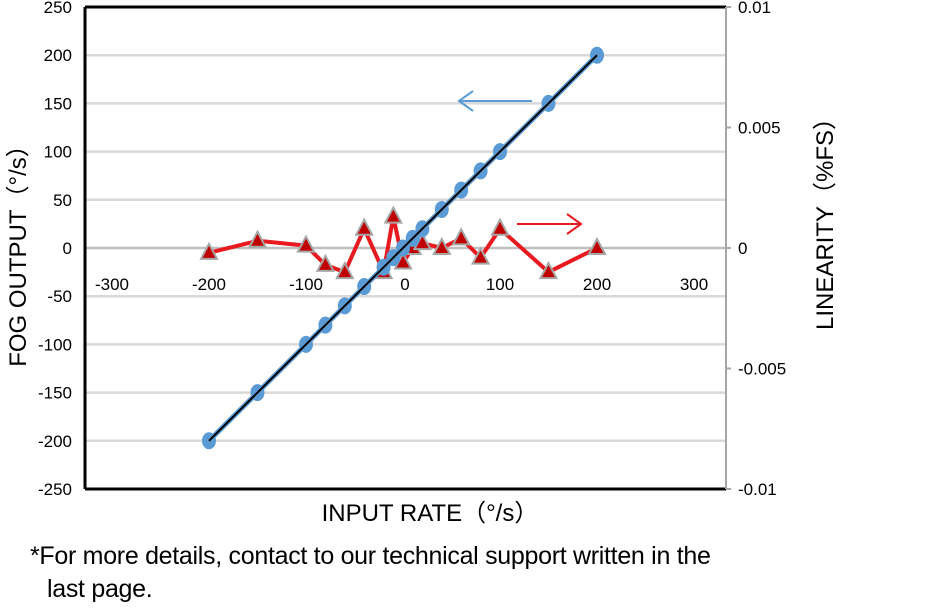 Image resolution: width=947 pixels, height=614 pixels. I want to click on y-tick-label: -100, so click(55, 344).